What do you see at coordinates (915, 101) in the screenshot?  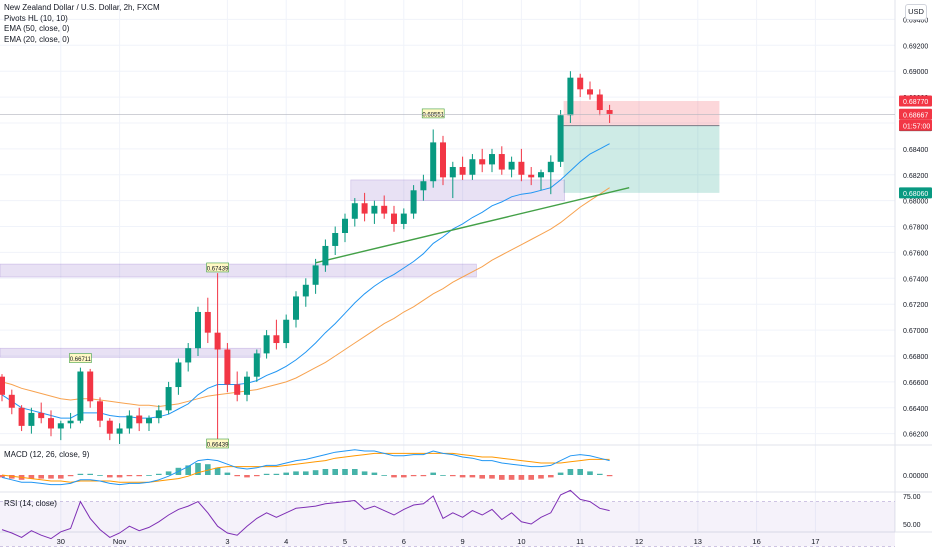 I see `target-price-badge-bg` at bounding box center [915, 101].